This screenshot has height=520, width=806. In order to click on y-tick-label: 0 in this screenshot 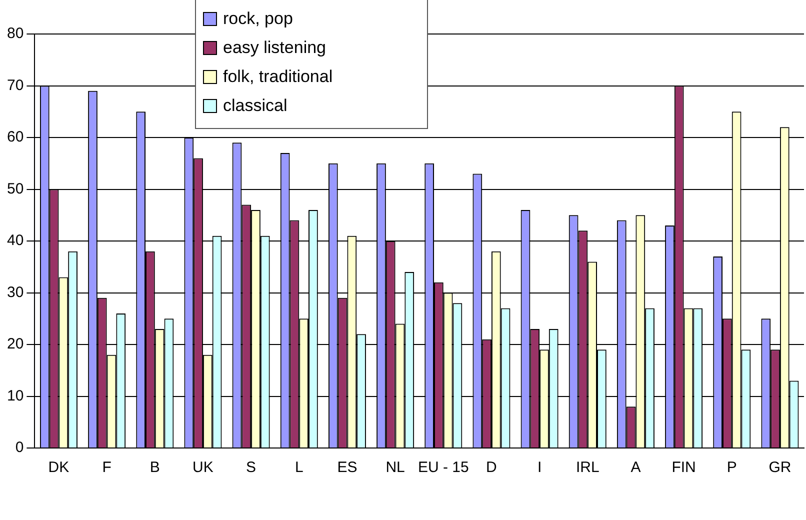, I will do `click(19, 447)`.